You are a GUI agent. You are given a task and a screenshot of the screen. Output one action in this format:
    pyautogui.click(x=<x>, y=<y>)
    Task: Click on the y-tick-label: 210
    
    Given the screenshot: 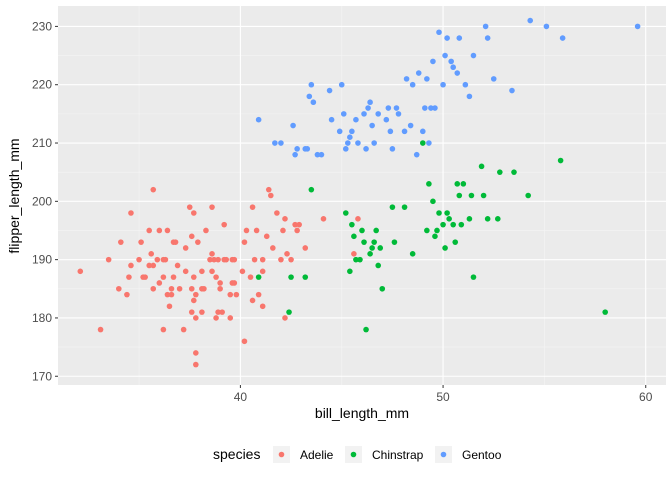 What is the action you would take?
    pyautogui.click(x=42, y=143)
    